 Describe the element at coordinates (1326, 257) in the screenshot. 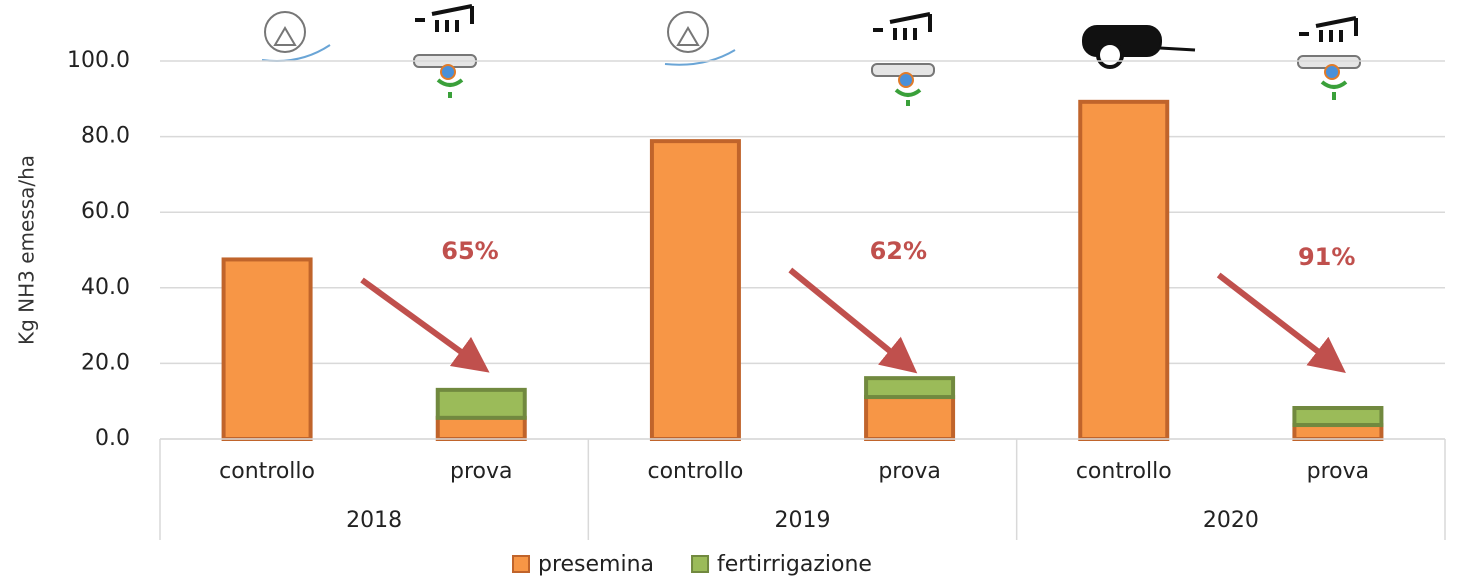

I see `annotation: 91%` at that location.